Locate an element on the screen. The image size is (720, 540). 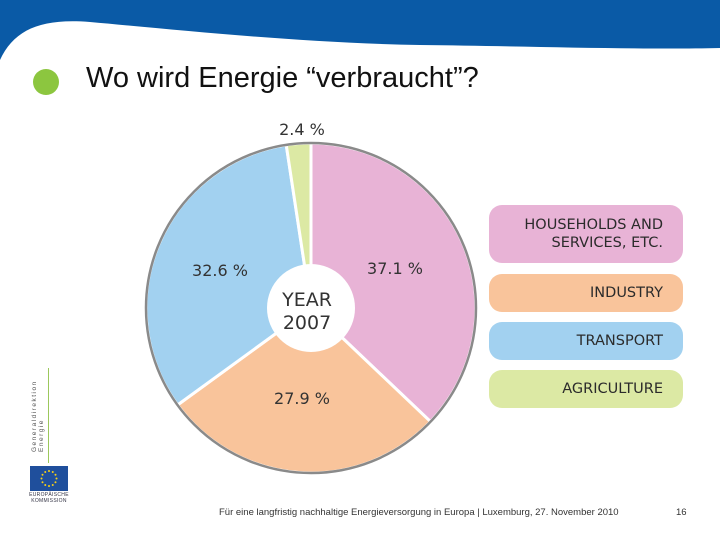
legend-industry: INDUSTRY is located at coordinates (586, 293).